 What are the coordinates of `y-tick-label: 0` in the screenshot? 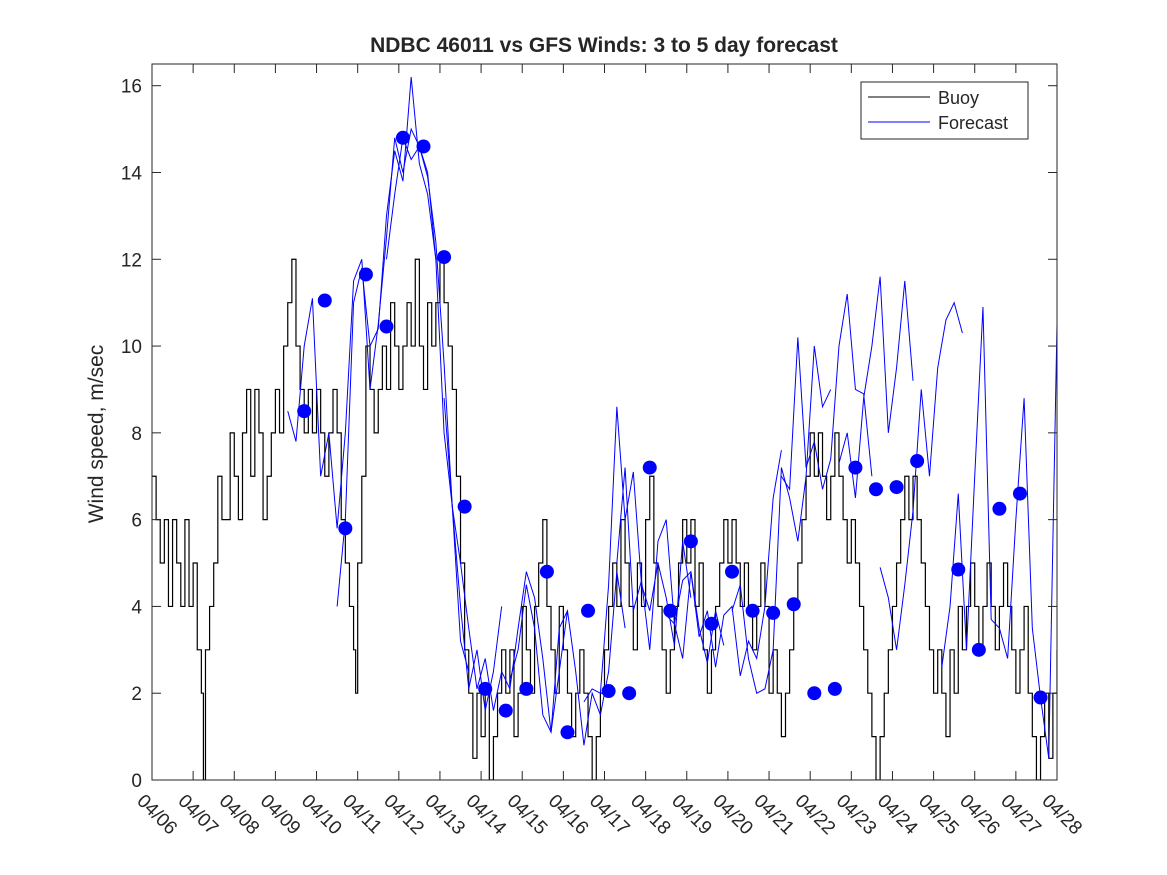 It's located at (136, 781).